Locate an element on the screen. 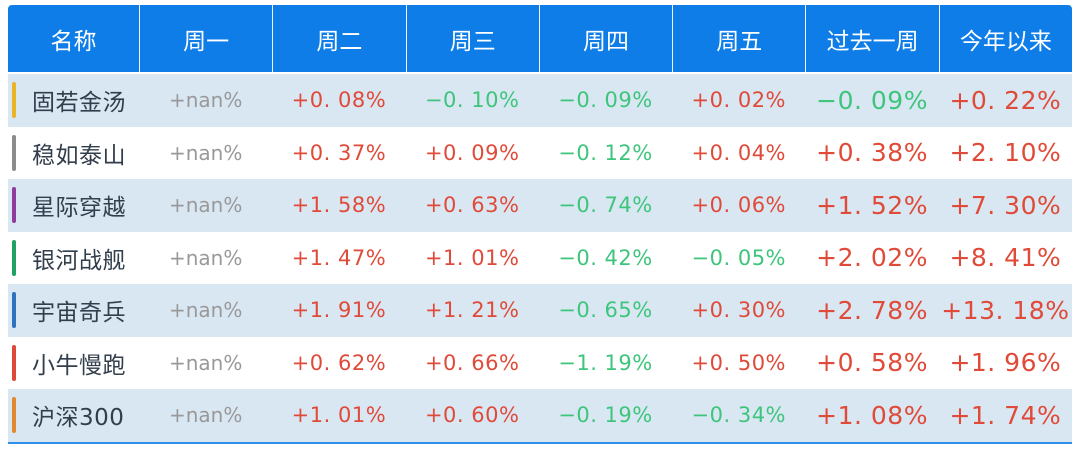  cell-value: +0. 50% is located at coordinates (739, 362).